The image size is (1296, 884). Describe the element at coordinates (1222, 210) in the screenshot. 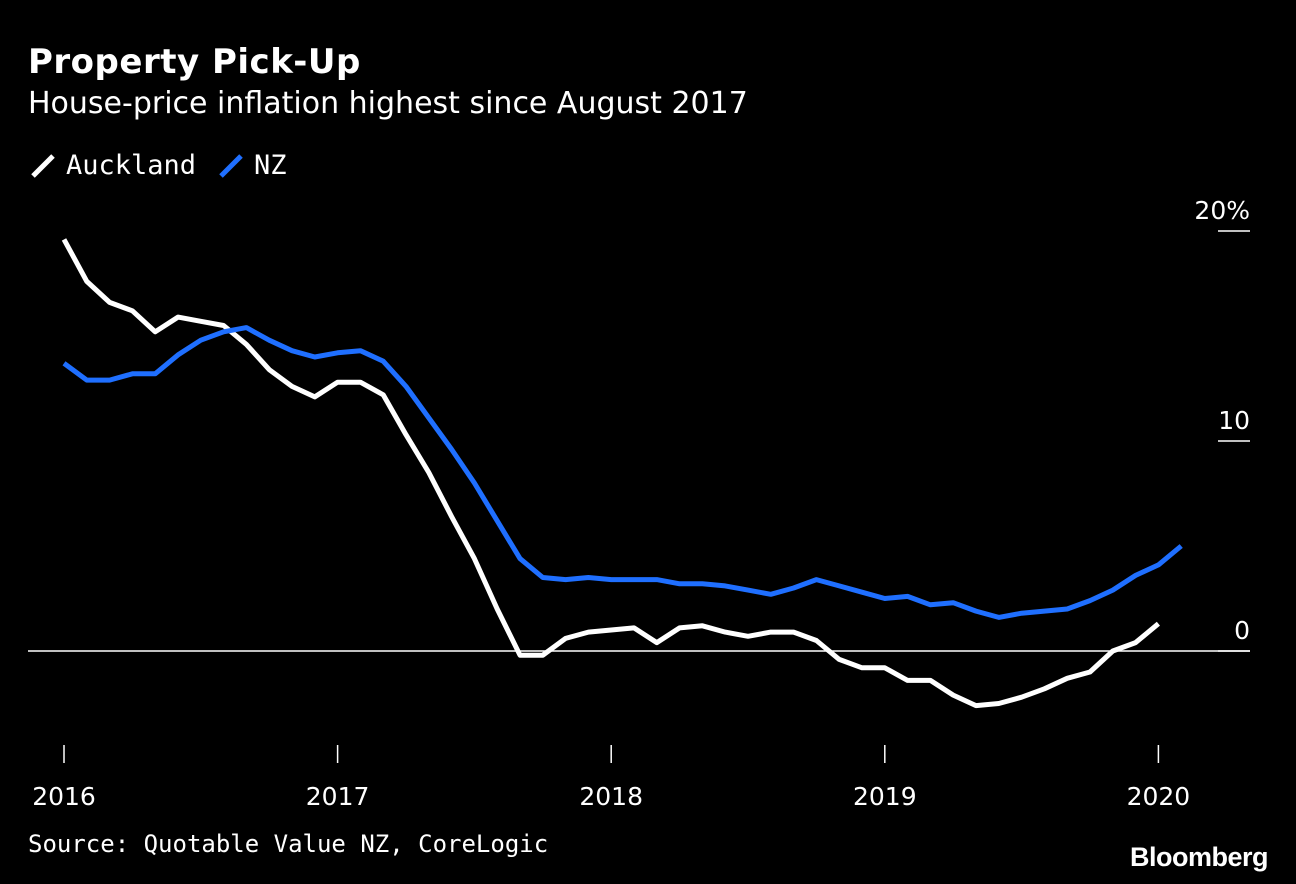

I see `y-tick-label: 20%` at that location.